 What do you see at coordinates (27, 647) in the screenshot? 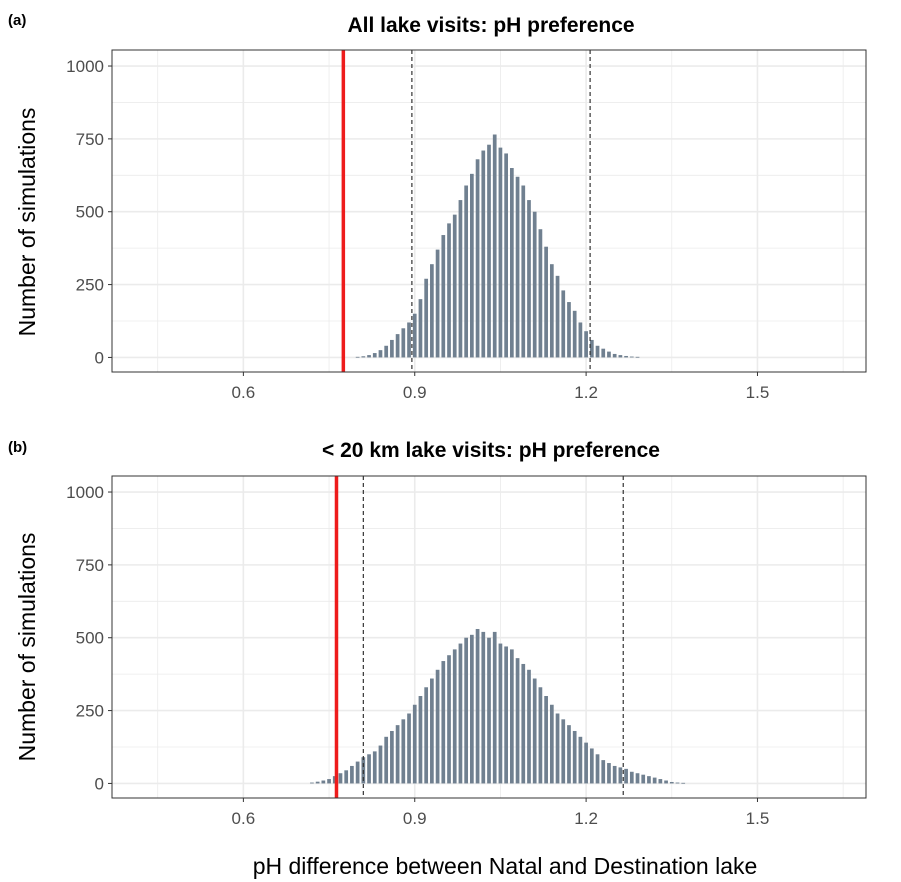
I see `panel-b-y-axis-label: Number of simulations` at bounding box center [27, 647].